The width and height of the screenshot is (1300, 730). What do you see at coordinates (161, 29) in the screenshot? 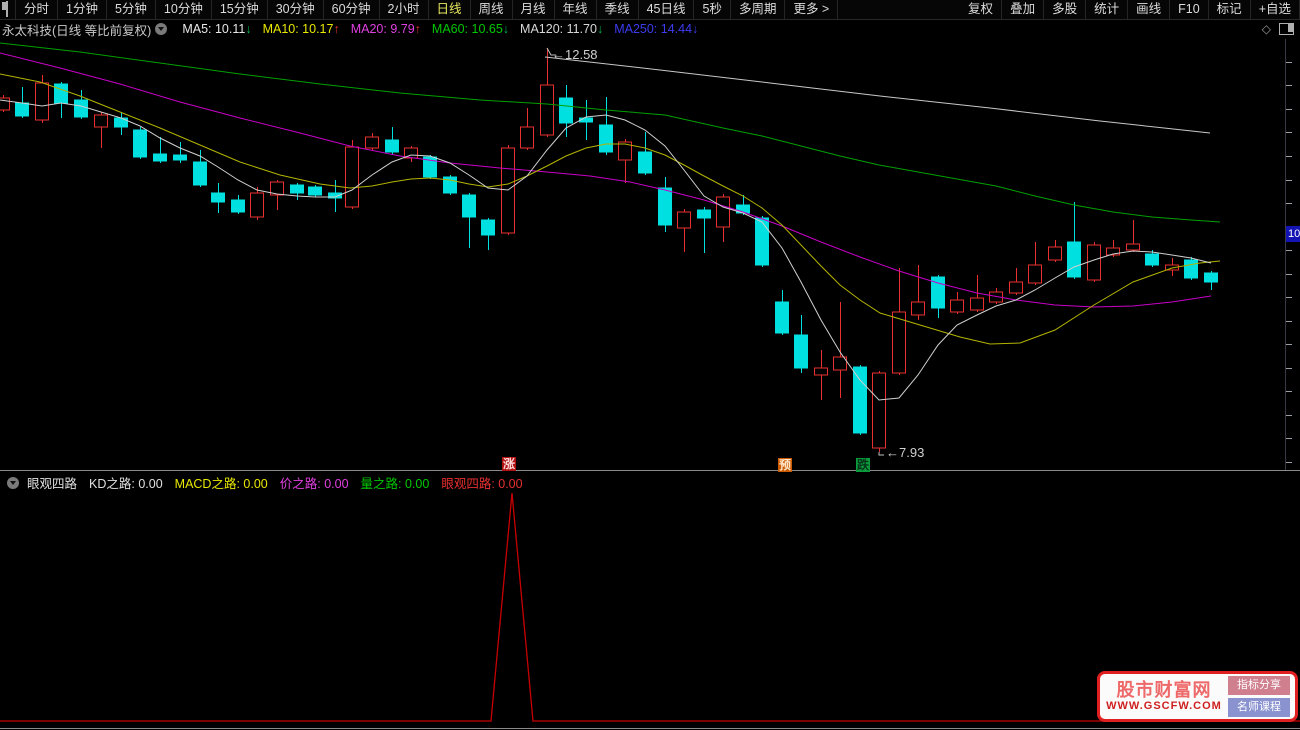
I see `chevron-down-icon` at bounding box center [161, 29].